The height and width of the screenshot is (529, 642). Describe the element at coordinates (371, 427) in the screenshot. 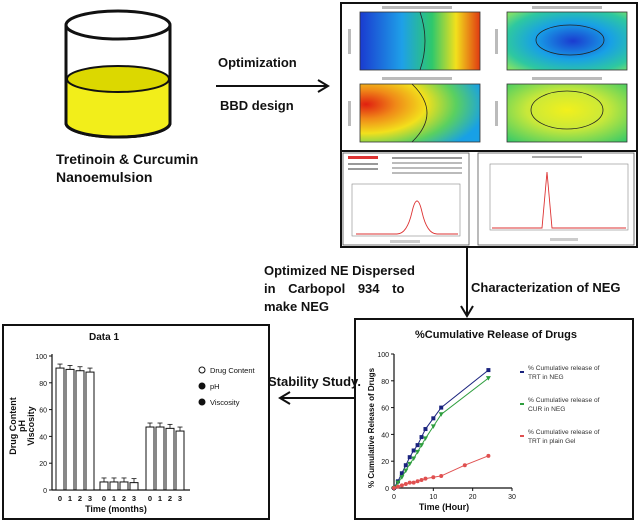

I see `release-y-label: % Cumulative Release of Drugs` at that location.